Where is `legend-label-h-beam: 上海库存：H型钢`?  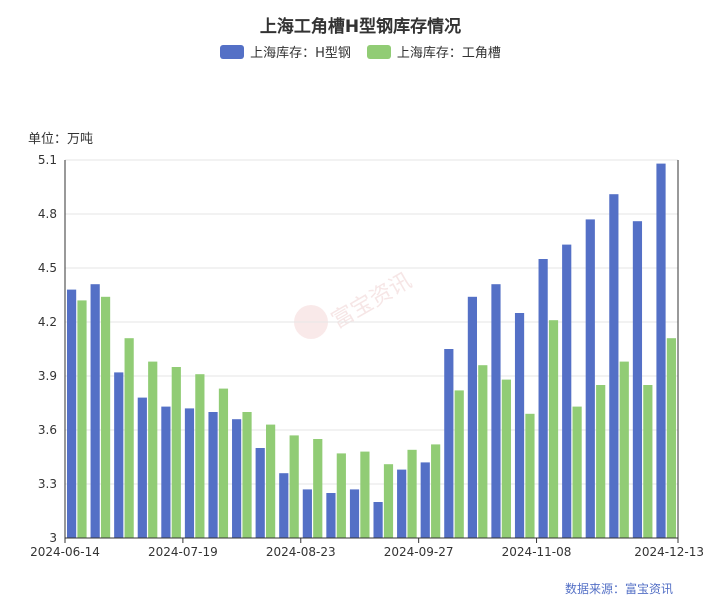
legend-label-h-beam: 上海库存：H型钢 is located at coordinates (300, 53).